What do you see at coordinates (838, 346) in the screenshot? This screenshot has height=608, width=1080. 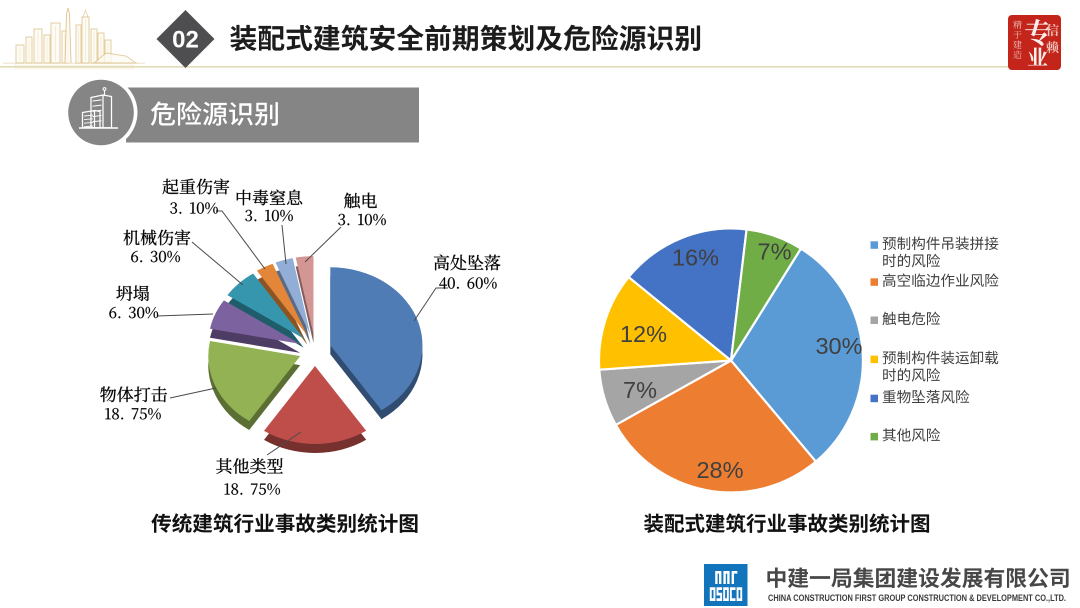 I see `svg-text: 30%` at bounding box center [838, 346].